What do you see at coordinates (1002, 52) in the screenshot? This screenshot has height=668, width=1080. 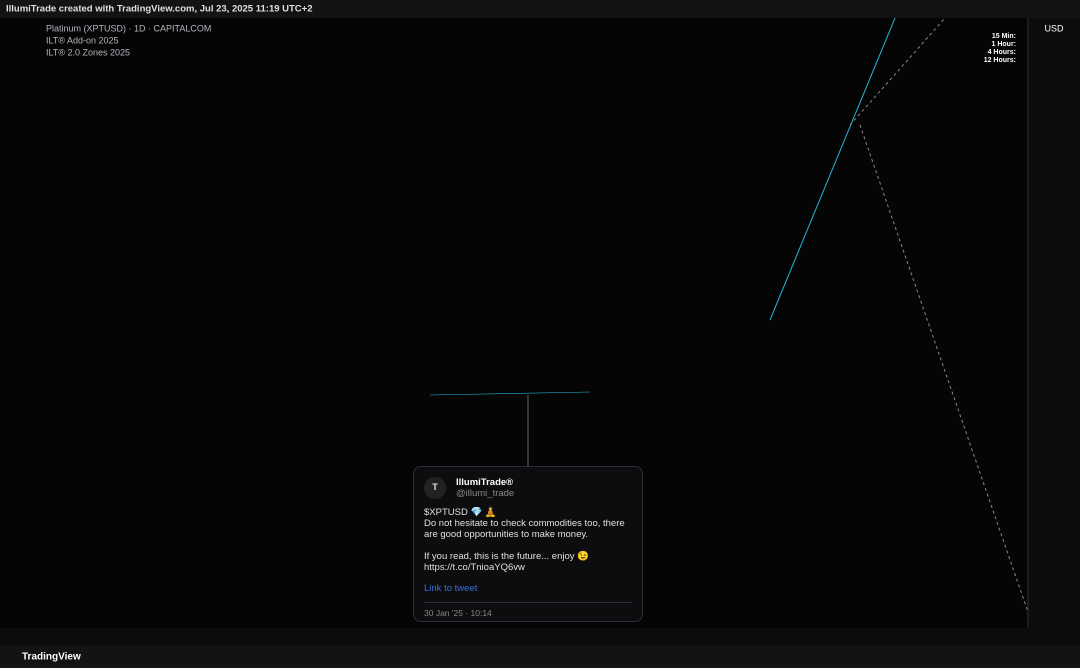 I see `timeframe: 4 Hours:` at bounding box center [1002, 52].